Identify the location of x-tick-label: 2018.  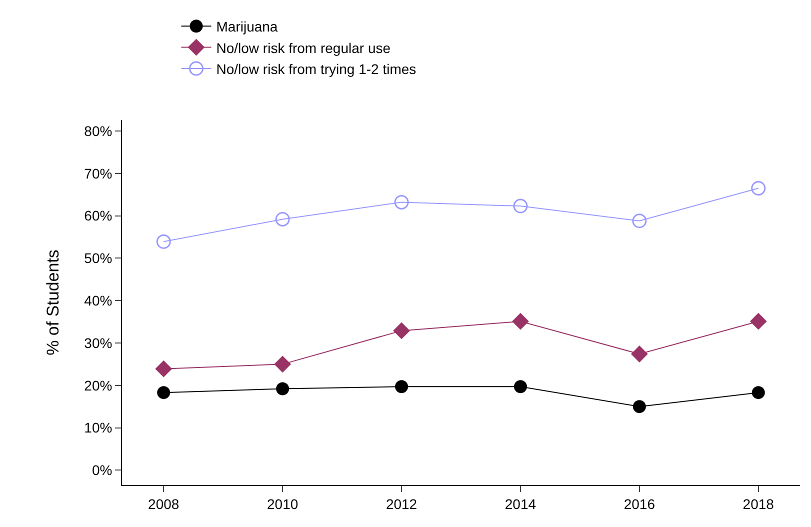
(758, 504).